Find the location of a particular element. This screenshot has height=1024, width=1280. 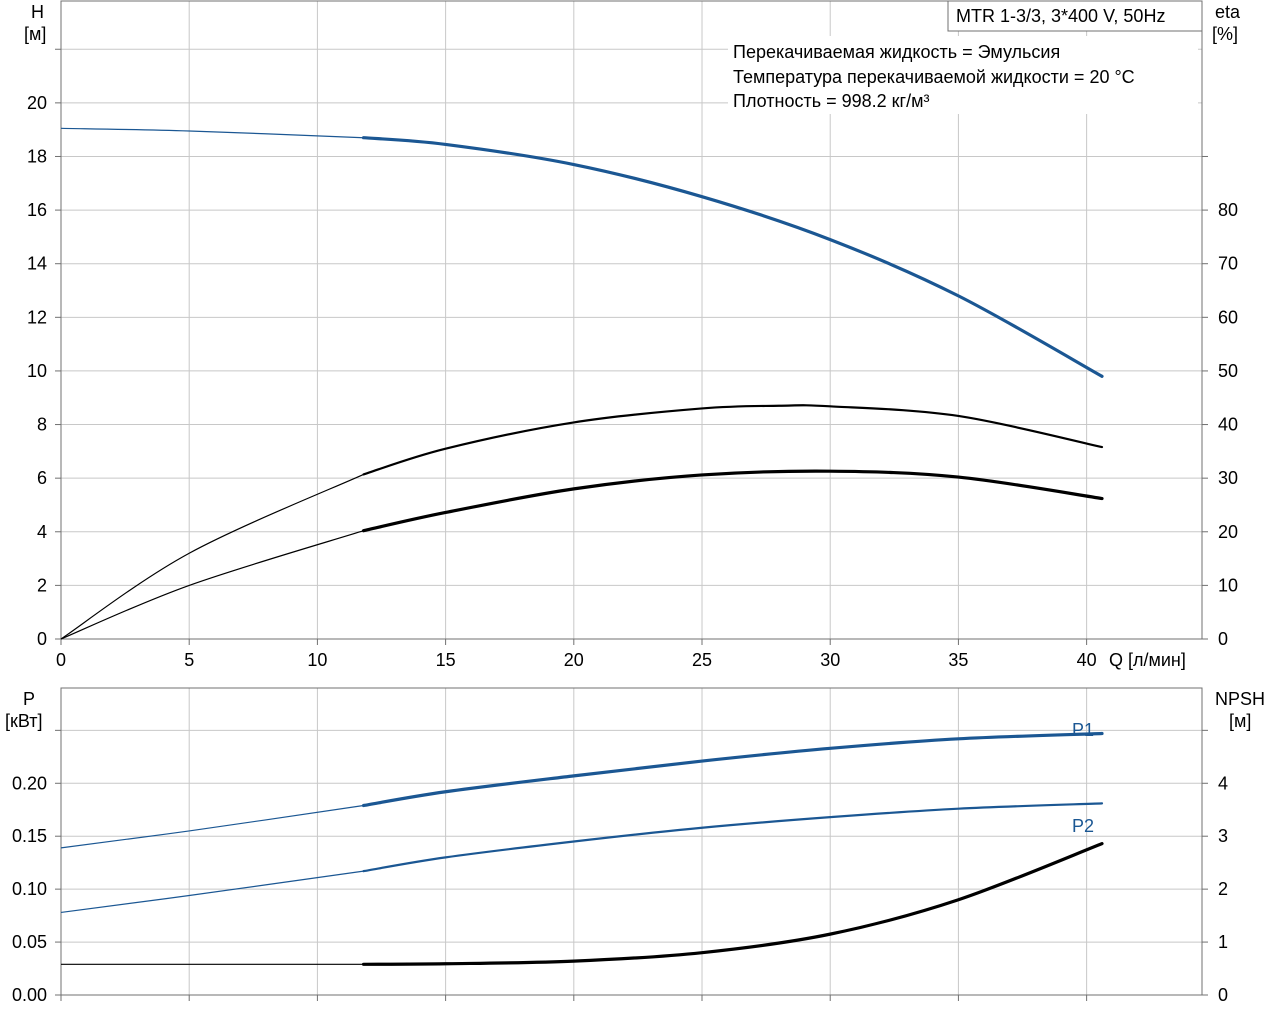

top-y2tick-label: 70 is located at coordinates (1228, 264).